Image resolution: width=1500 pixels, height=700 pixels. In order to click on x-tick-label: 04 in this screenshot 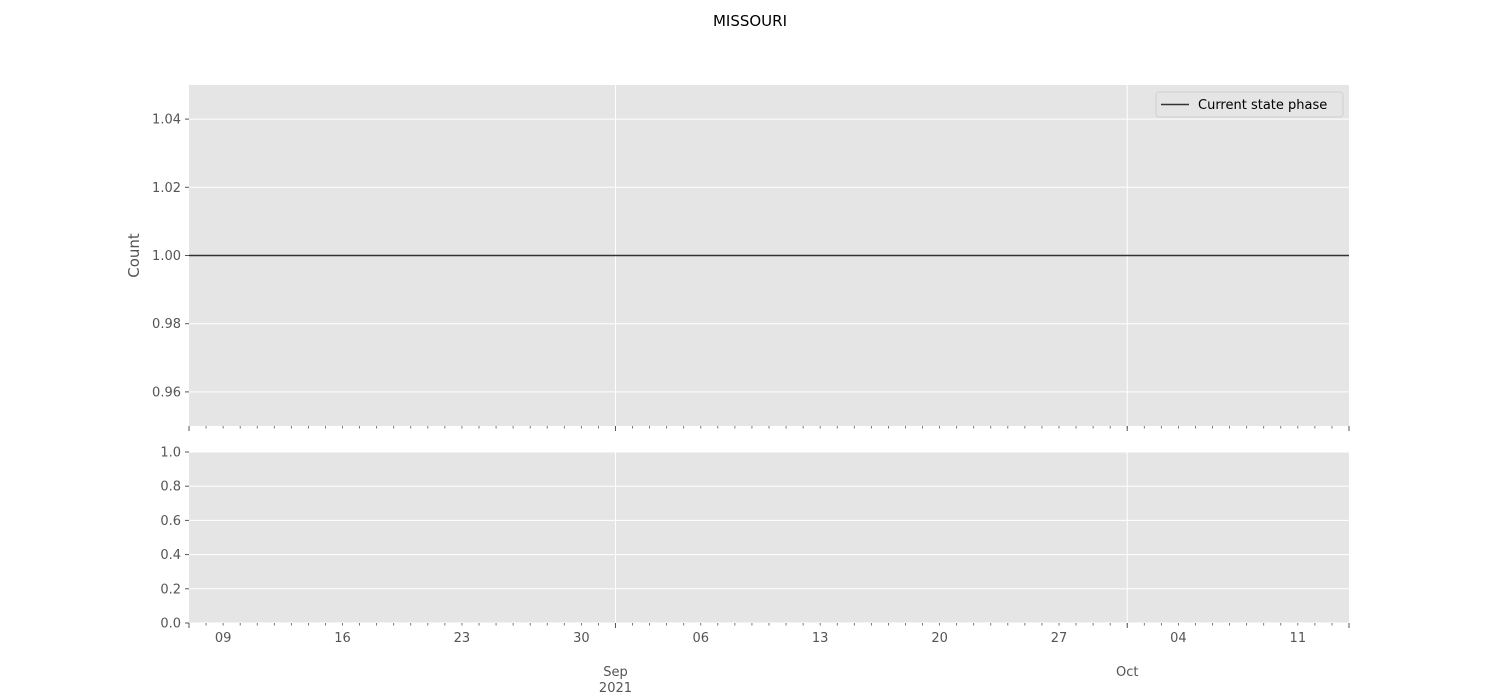, I will do `click(1178, 638)`.